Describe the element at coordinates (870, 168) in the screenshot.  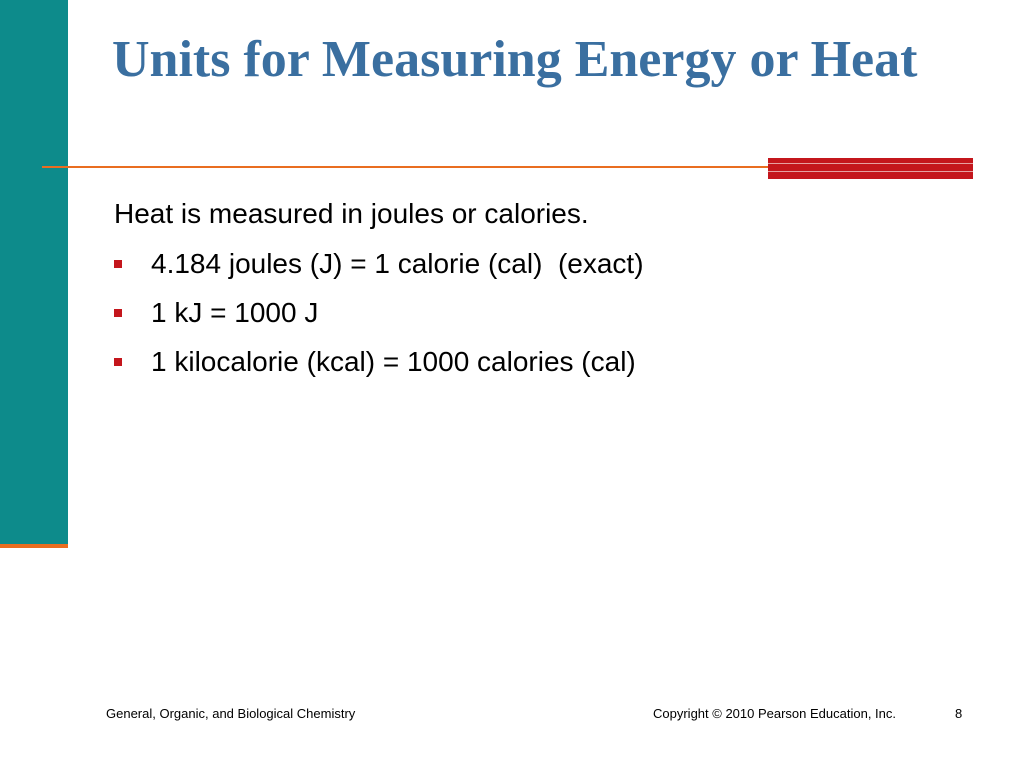
I see `title-accent-block` at that location.